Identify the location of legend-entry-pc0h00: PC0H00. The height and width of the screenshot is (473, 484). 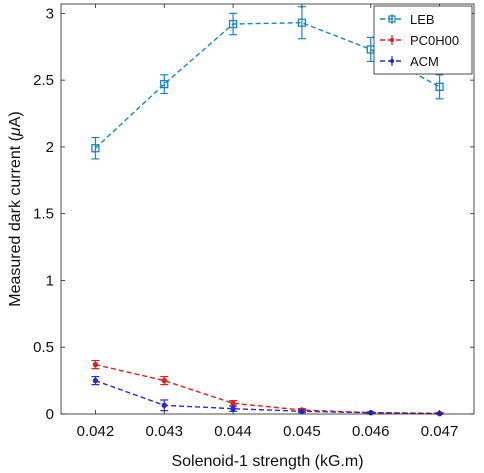
(419, 40).